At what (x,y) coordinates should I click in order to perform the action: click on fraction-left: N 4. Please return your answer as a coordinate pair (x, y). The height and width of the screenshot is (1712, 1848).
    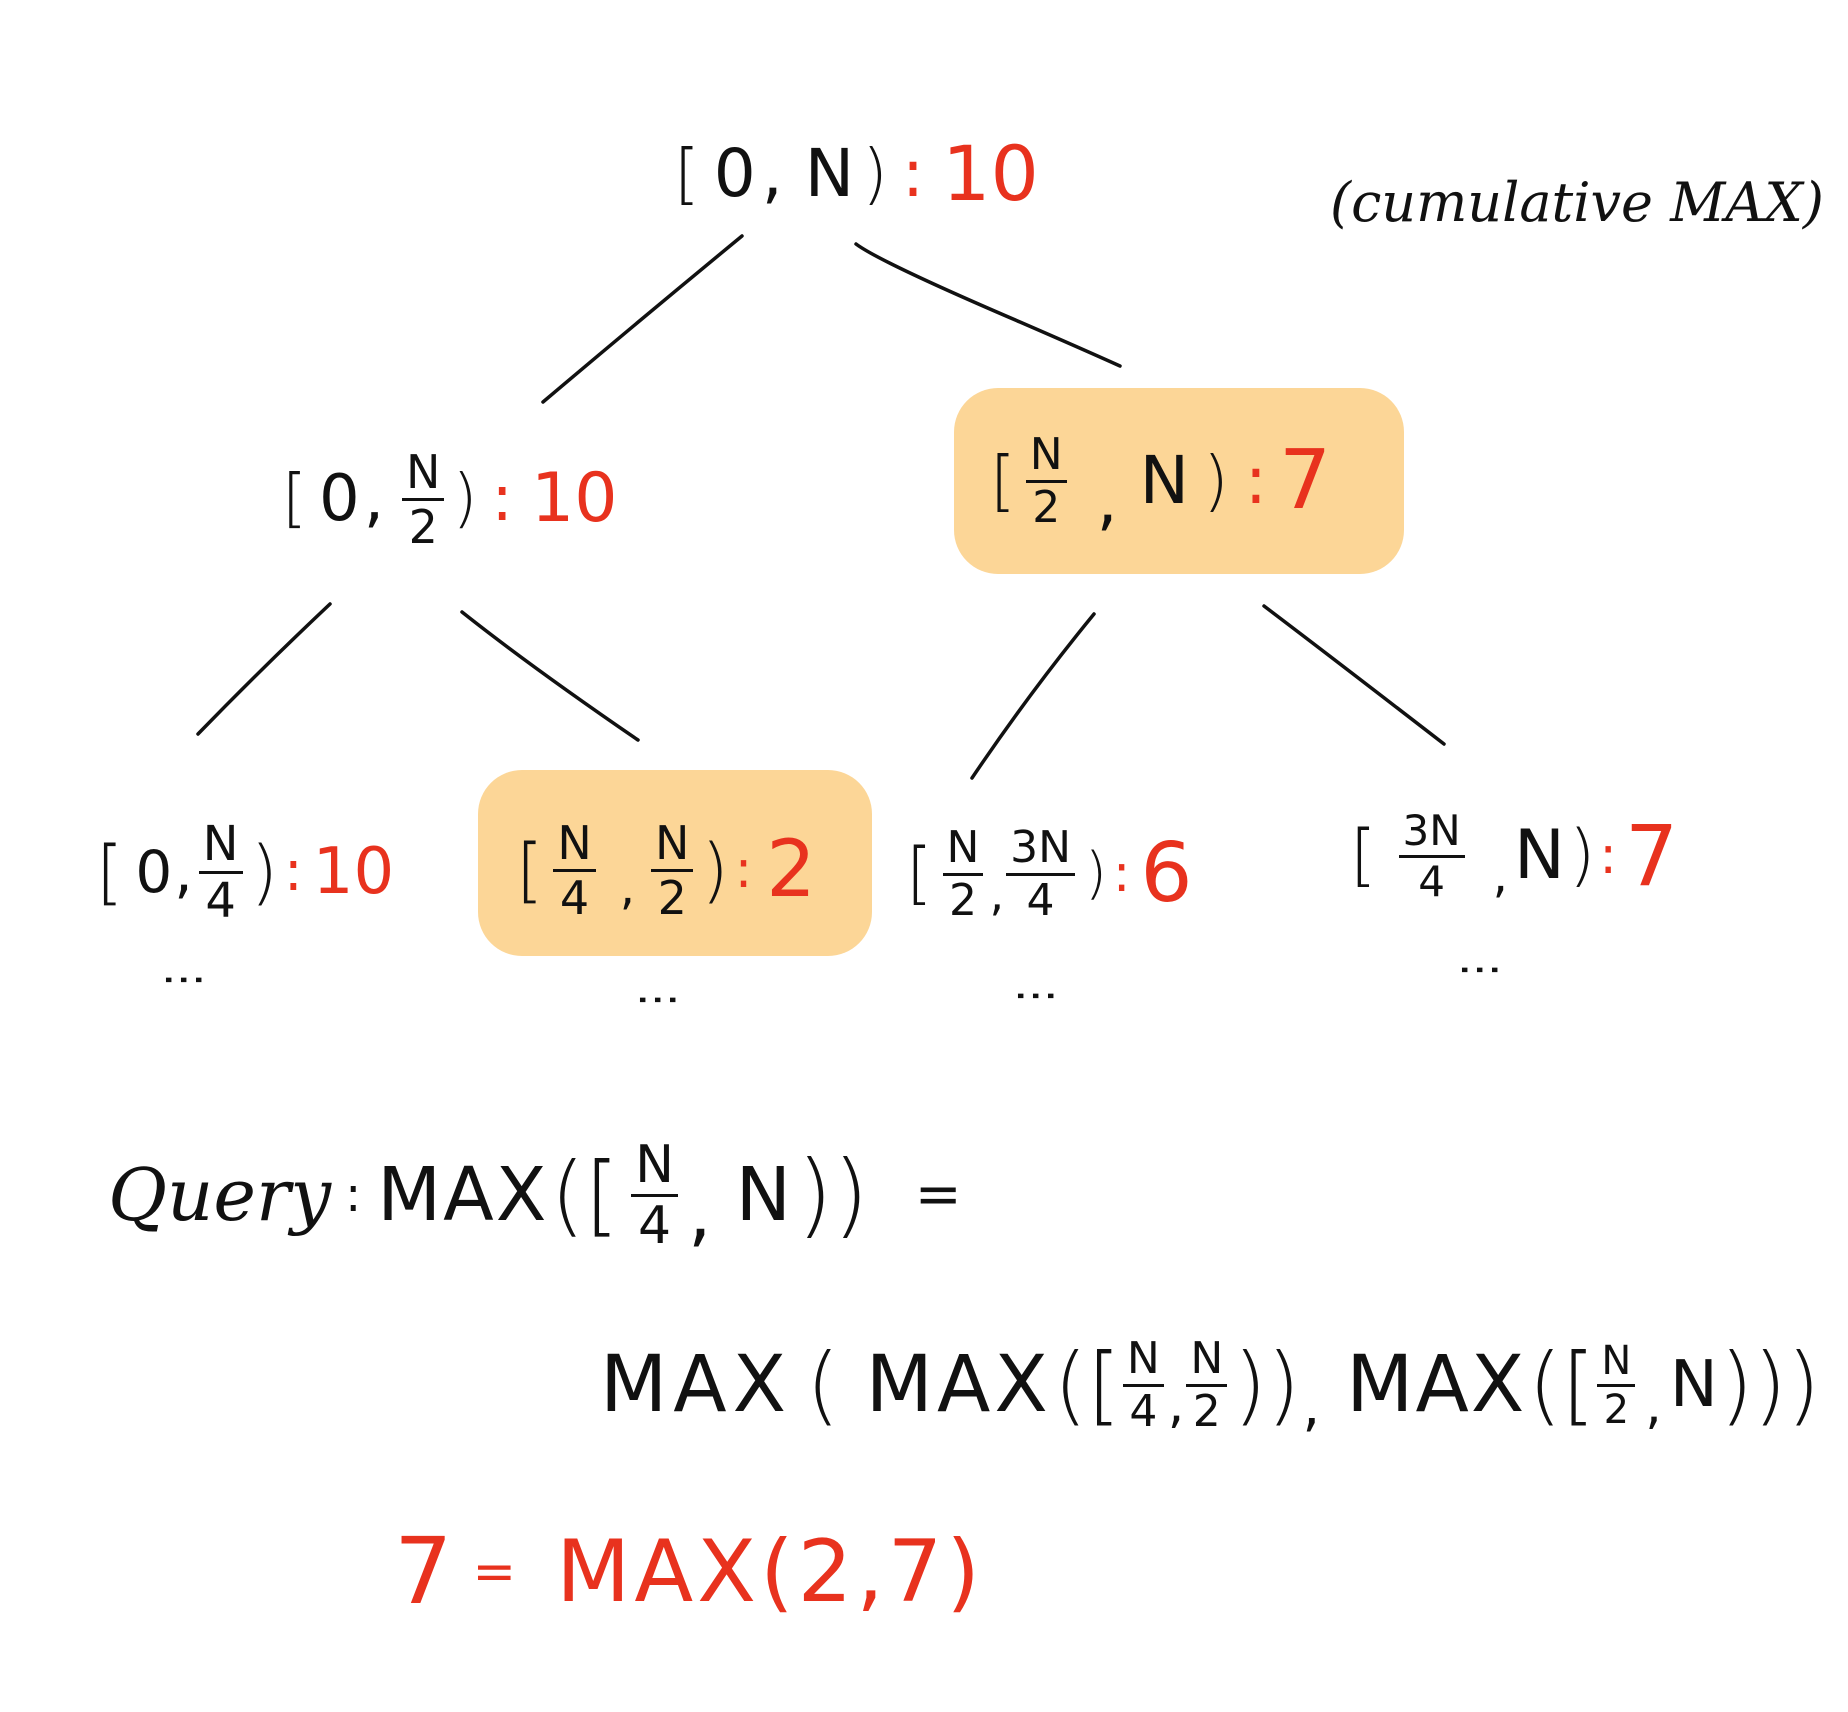
    Looking at the image, I should click on (574, 872).